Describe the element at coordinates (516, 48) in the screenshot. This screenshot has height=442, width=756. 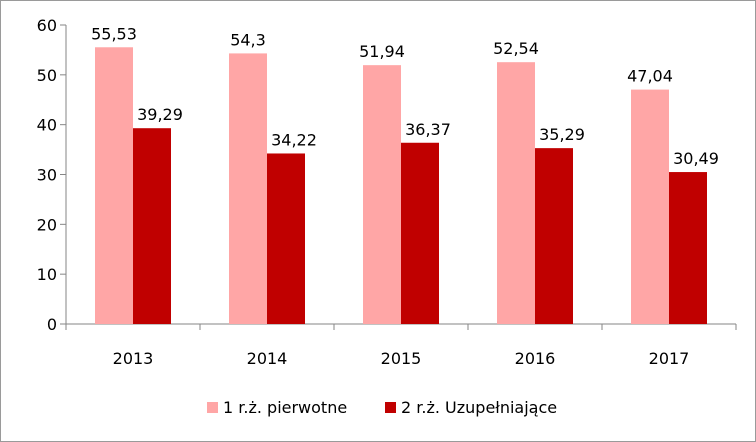
I see `data-label: 52,54` at that location.